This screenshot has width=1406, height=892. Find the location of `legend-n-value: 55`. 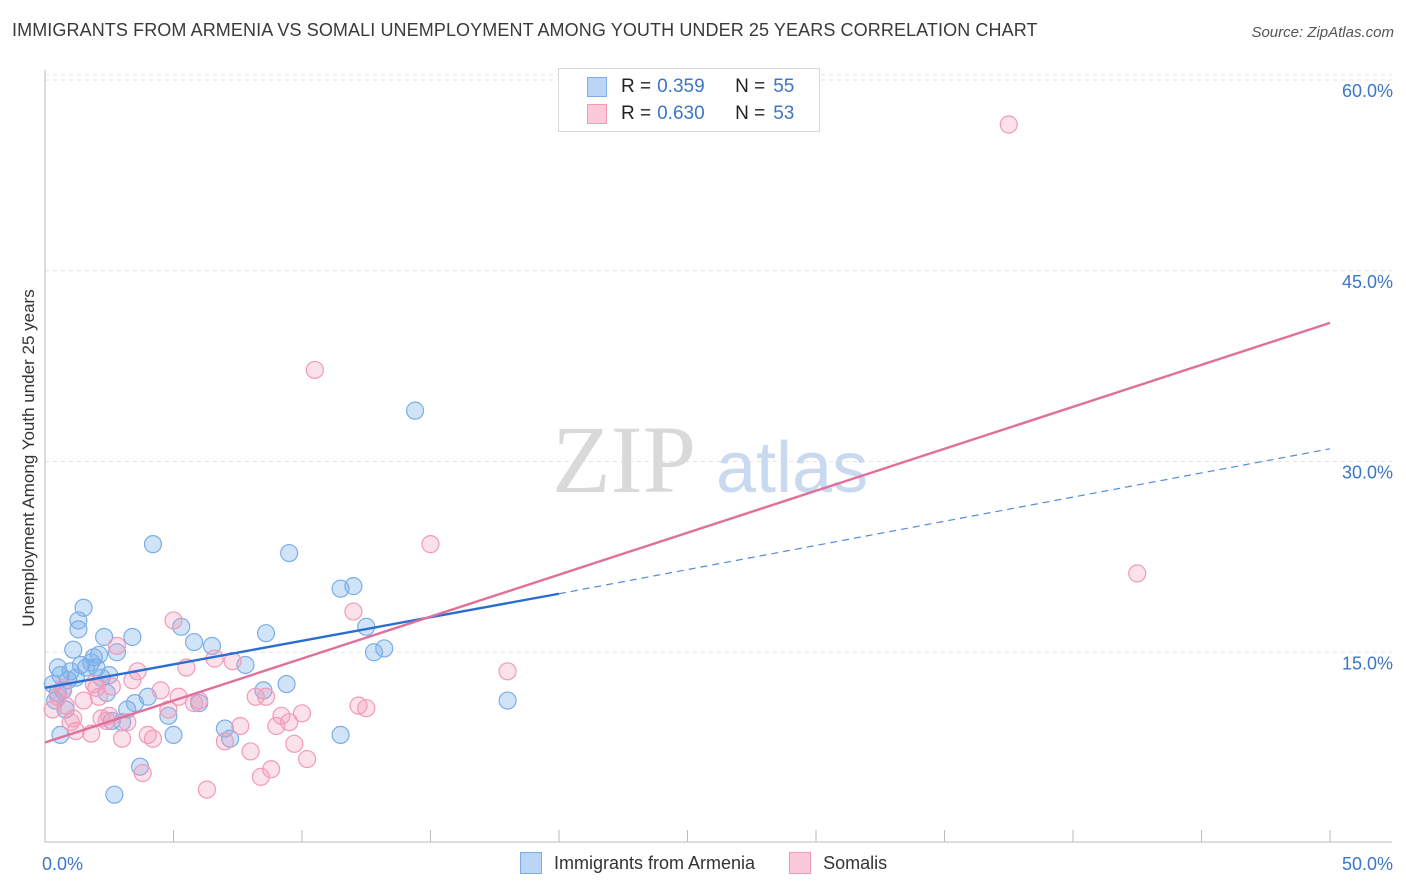

legend-n-value: 55 is located at coordinates (784, 86).